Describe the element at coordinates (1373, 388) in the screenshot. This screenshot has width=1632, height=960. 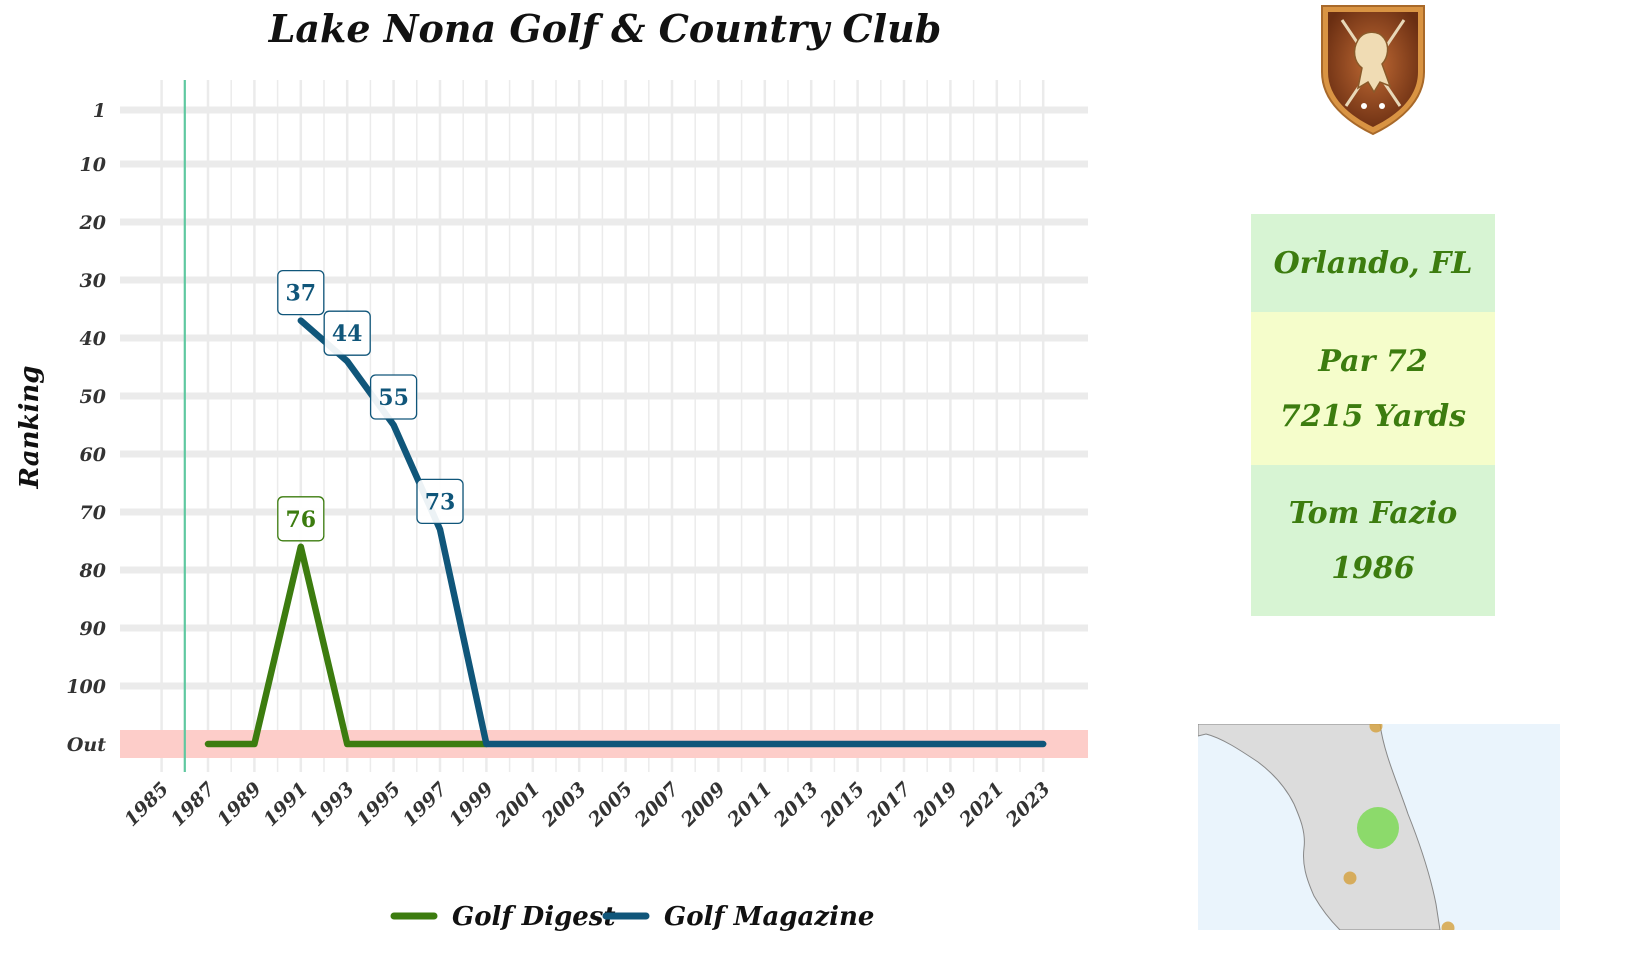
I see `course-specs-box: Par 72 7215 Yards` at that location.